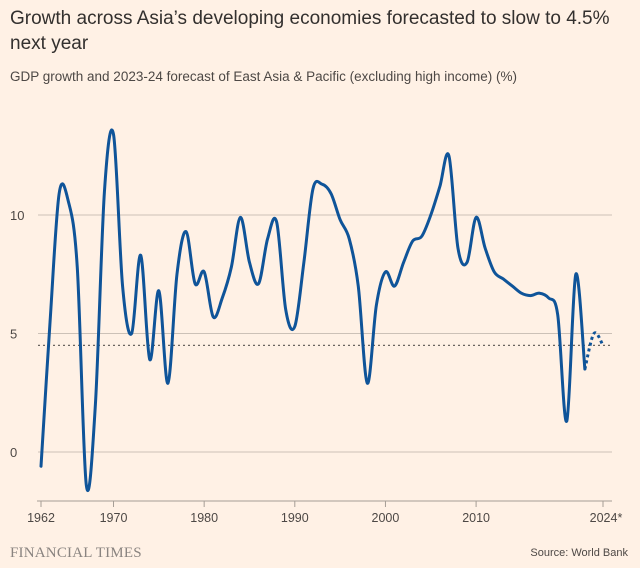 Image resolution: width=640 pixels, height=568 pixels. What do you see at coordinates (17, 215) in the screenshot?
I see `y-tick-label: 10` at bounding box center [17, 215].